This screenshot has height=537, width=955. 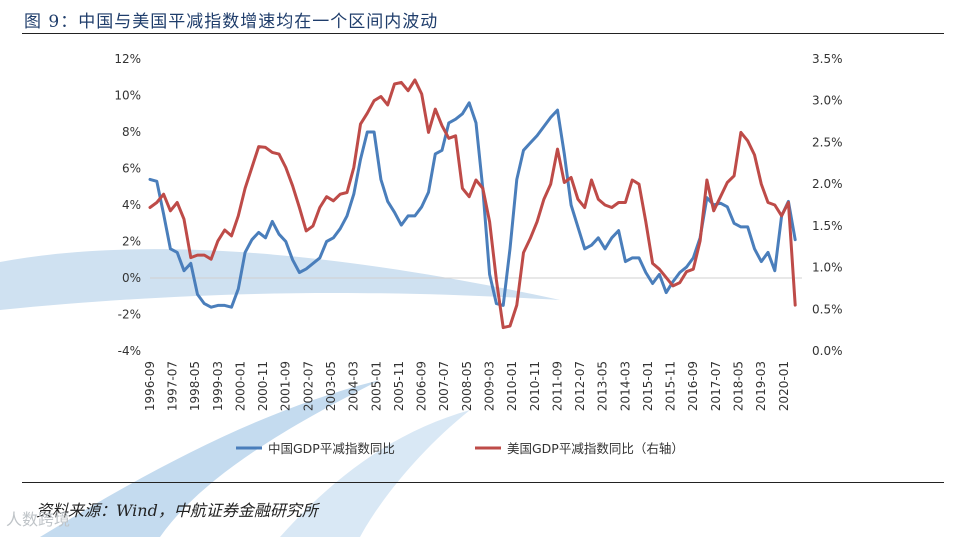 What do you see at coordinates (331, 386) in the screenshot?
I see `x-tick-label: 2003-05` at bounding box center [331, 386].